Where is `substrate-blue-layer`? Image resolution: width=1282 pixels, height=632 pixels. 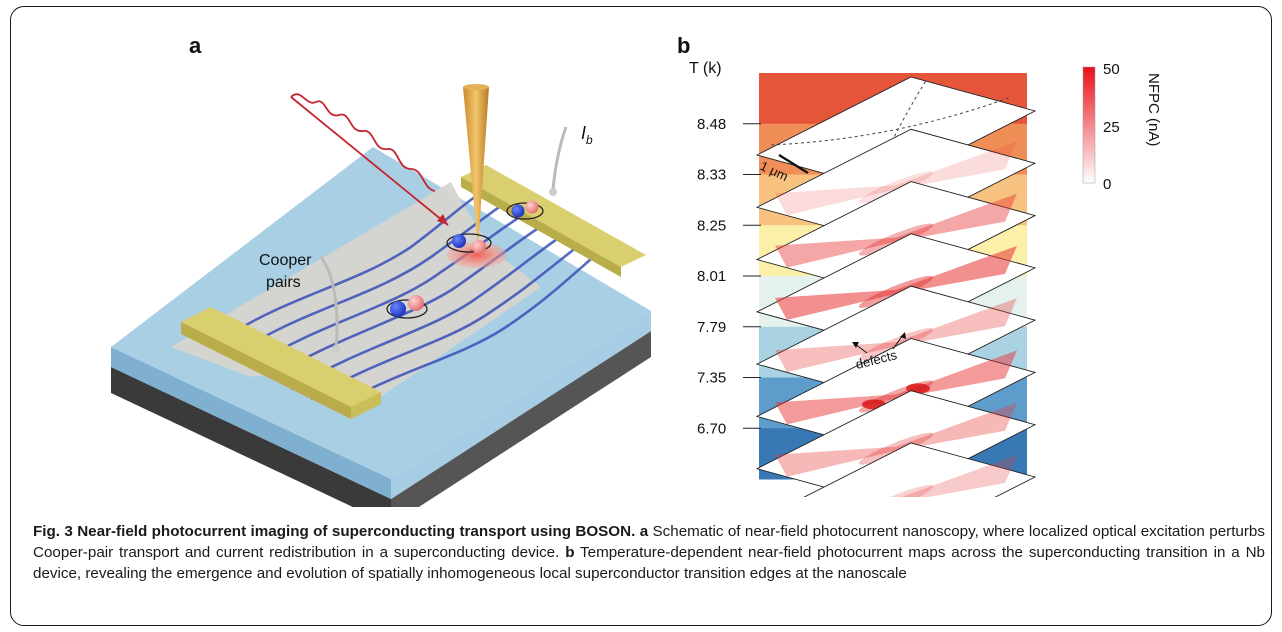
substrate-blue-layer is located at coordinates (251, 423).